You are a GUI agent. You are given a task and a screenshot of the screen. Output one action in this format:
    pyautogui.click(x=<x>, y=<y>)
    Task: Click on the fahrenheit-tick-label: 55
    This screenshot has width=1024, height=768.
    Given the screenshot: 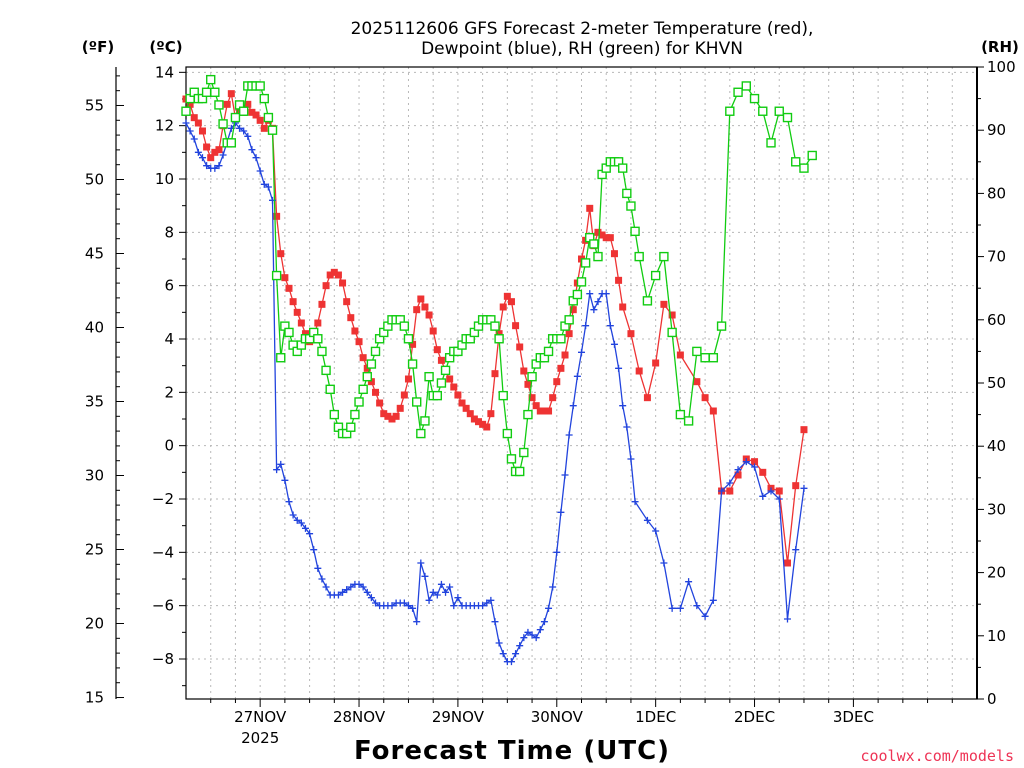 What is the action you would take?
    pyautogui.click(x=94, y=105)
    